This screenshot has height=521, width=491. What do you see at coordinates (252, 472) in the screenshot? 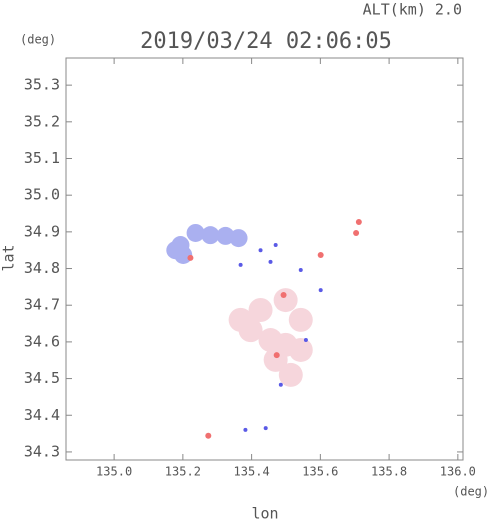
I see `x-tick-label: 135.4` at bounding box center [252, 472].